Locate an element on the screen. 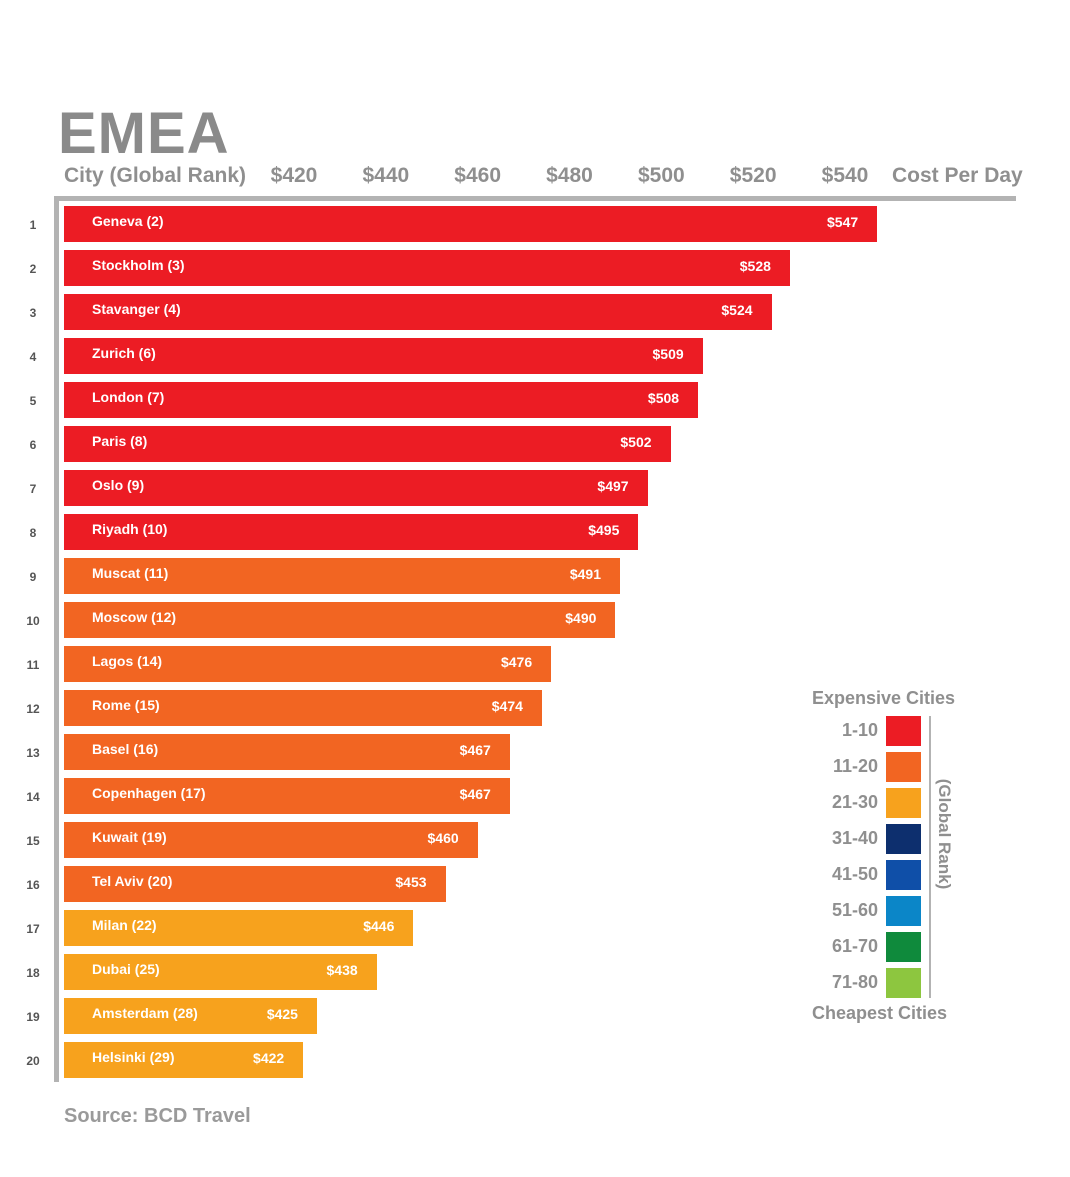 Image resolution: width=1070 pixels, height=1177 pixels. bar-row: 1 Geneva (2) $547 is located at coordinates (535, 224).